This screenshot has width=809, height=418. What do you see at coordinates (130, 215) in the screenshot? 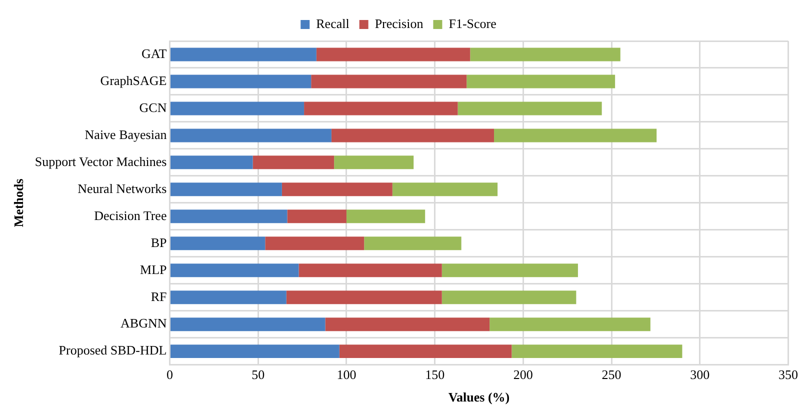
I see `y-tick-label: Decision Tree` at bounding box center [130, 215].